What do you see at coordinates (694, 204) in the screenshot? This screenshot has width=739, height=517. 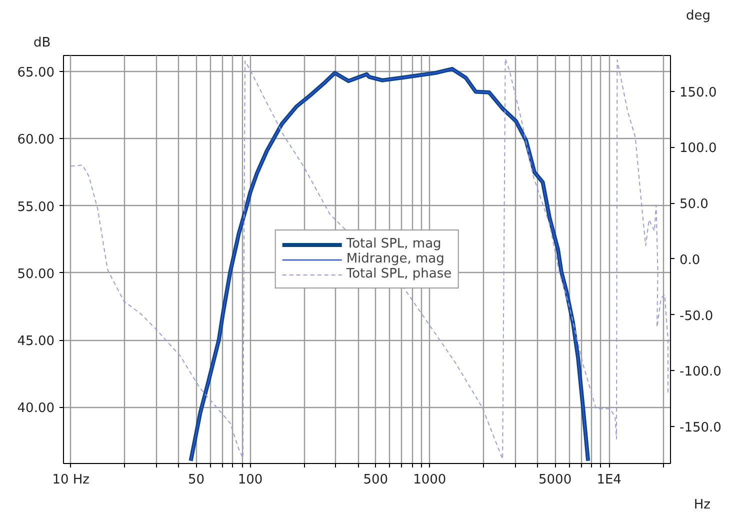 I see `y2-tick-label: 50.0` at bounding box center [694, 204].